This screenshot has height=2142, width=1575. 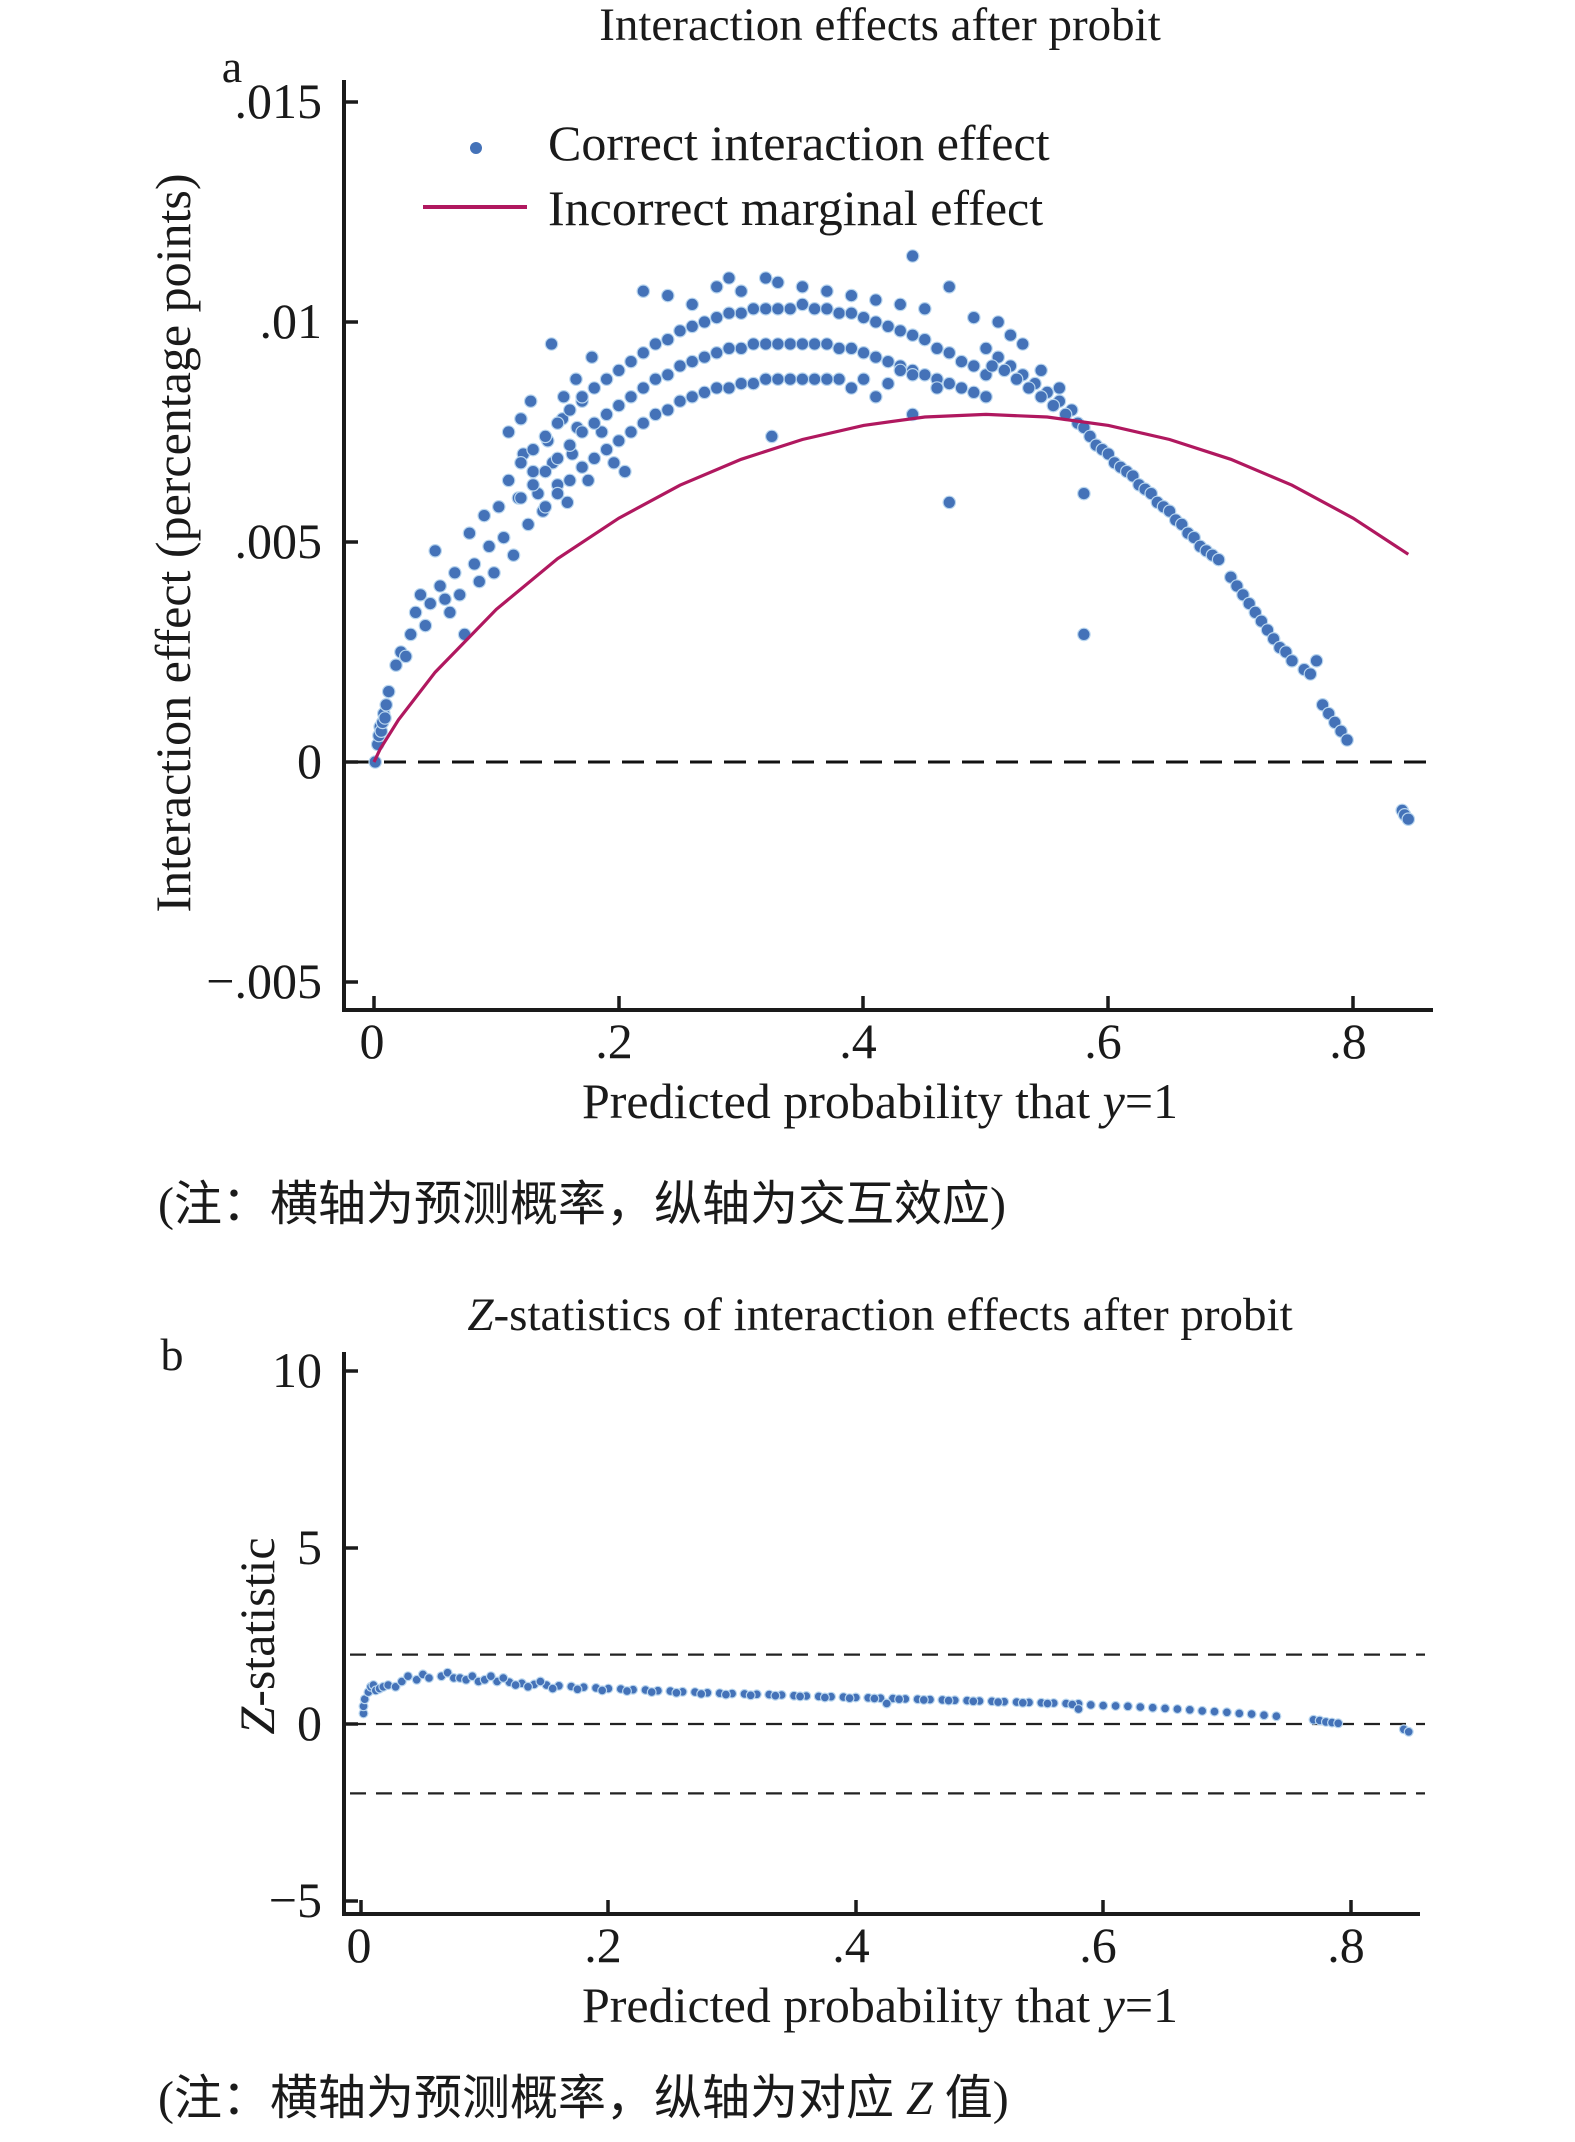 I want to click on panel-a-x-axis-label: Predicted probability that y=1, so click(x=880, y=1101).